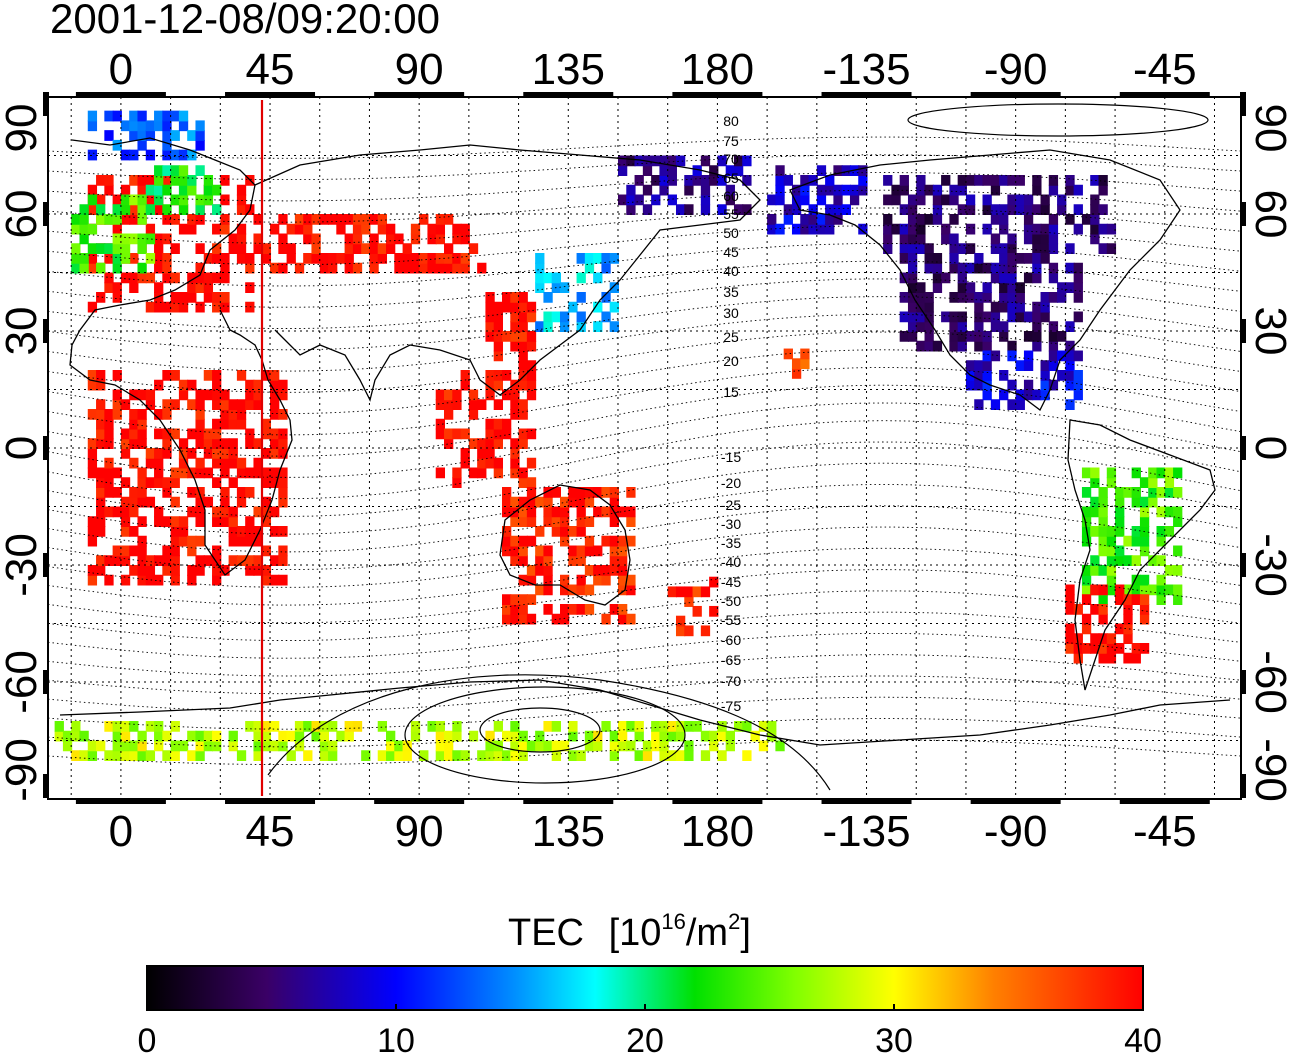 This screenshot has width=1292, height=1057. I want to click on x-tick-mark-top, so click(866, 95).